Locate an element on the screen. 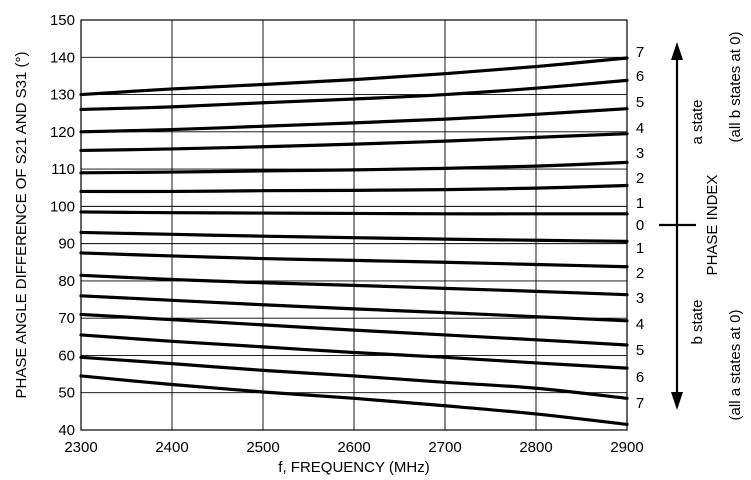  y-tick-label: 80 is located at coordinates (66, 281).